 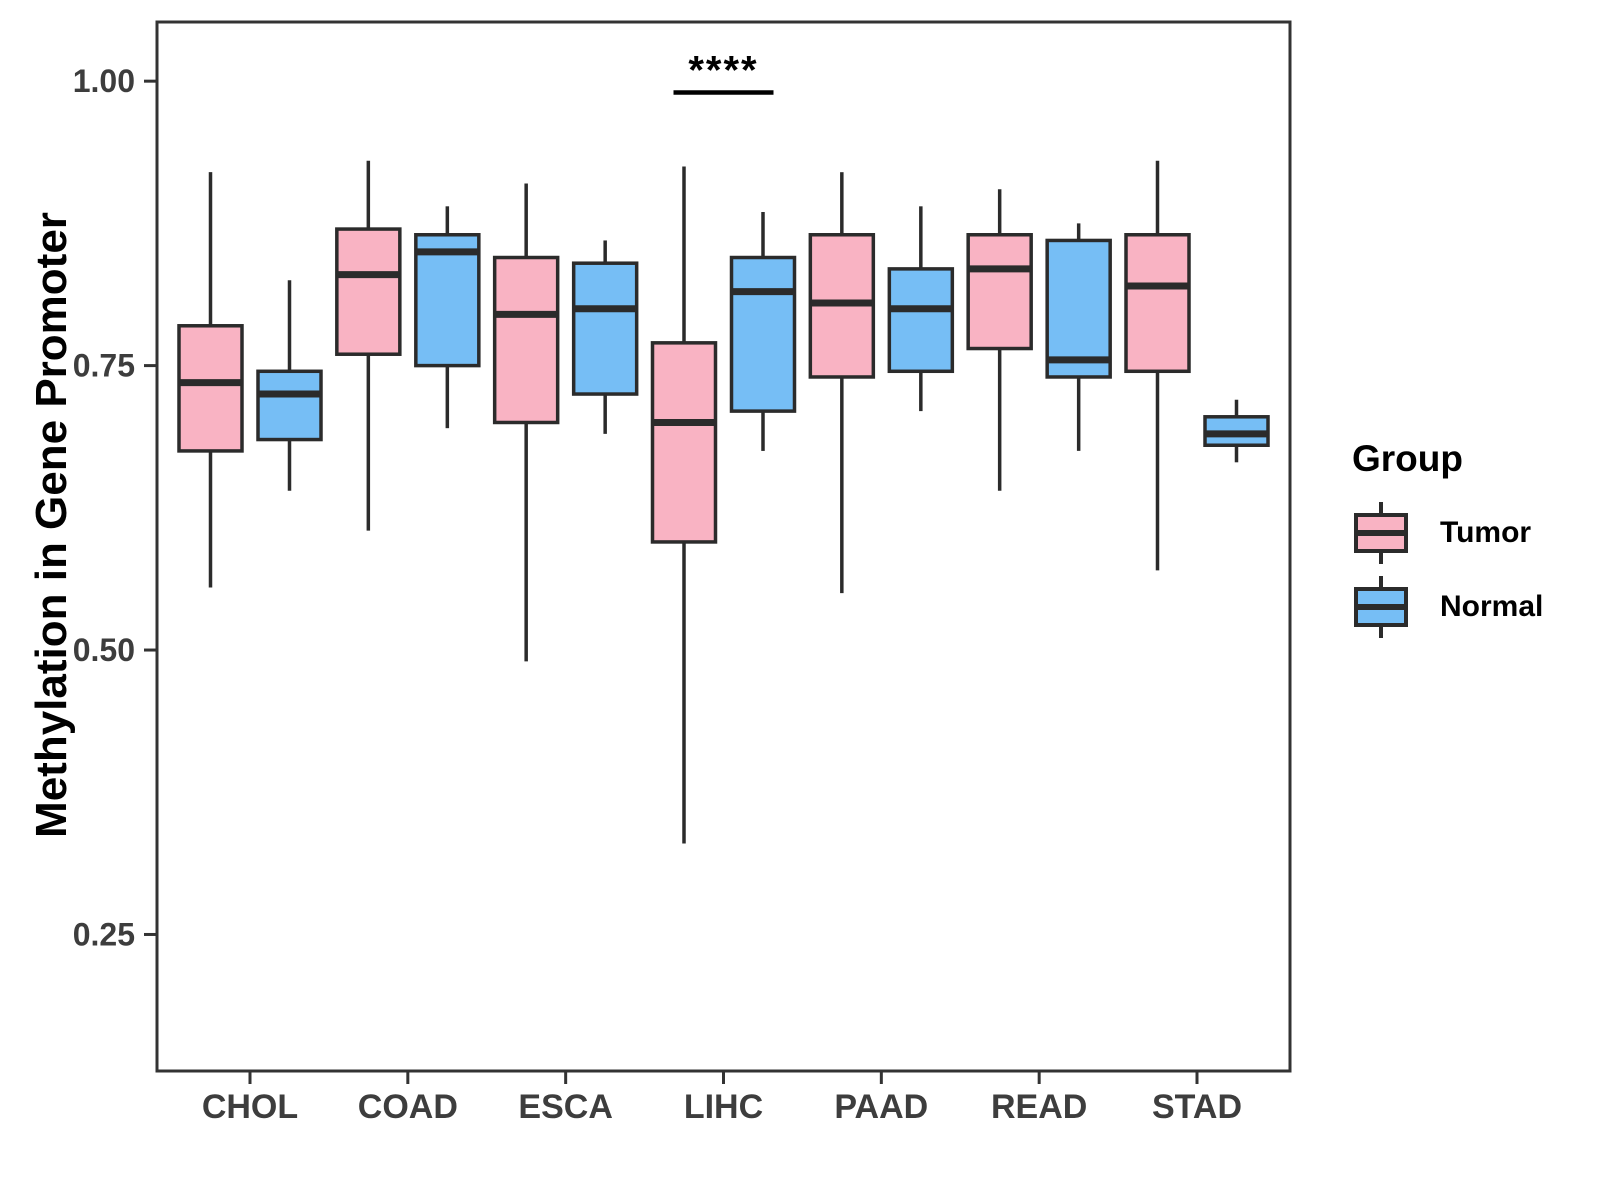 I want to click on box-normal-paad, so click(x=921, y=320).